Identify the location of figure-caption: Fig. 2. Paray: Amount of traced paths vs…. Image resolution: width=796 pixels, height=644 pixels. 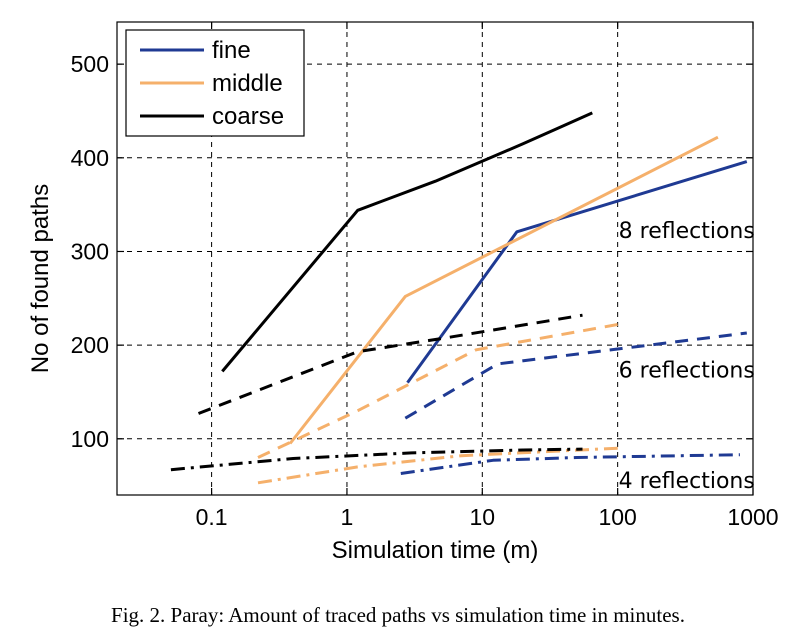
(398, 615).